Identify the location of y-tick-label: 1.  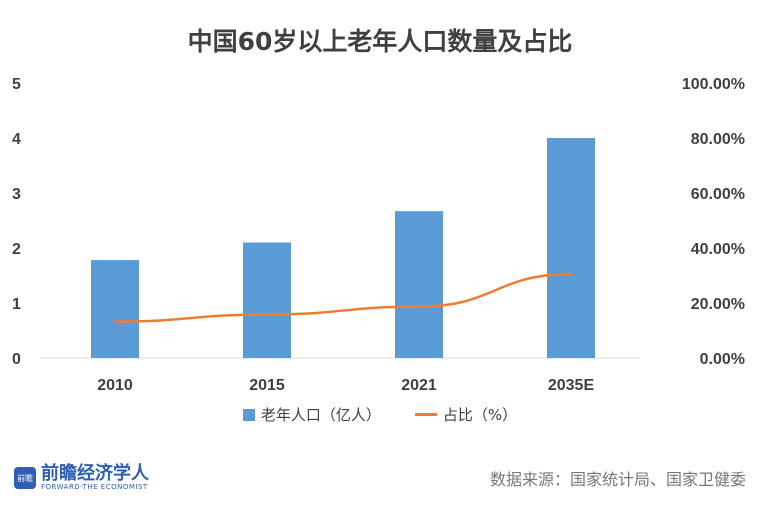
(16, 304).